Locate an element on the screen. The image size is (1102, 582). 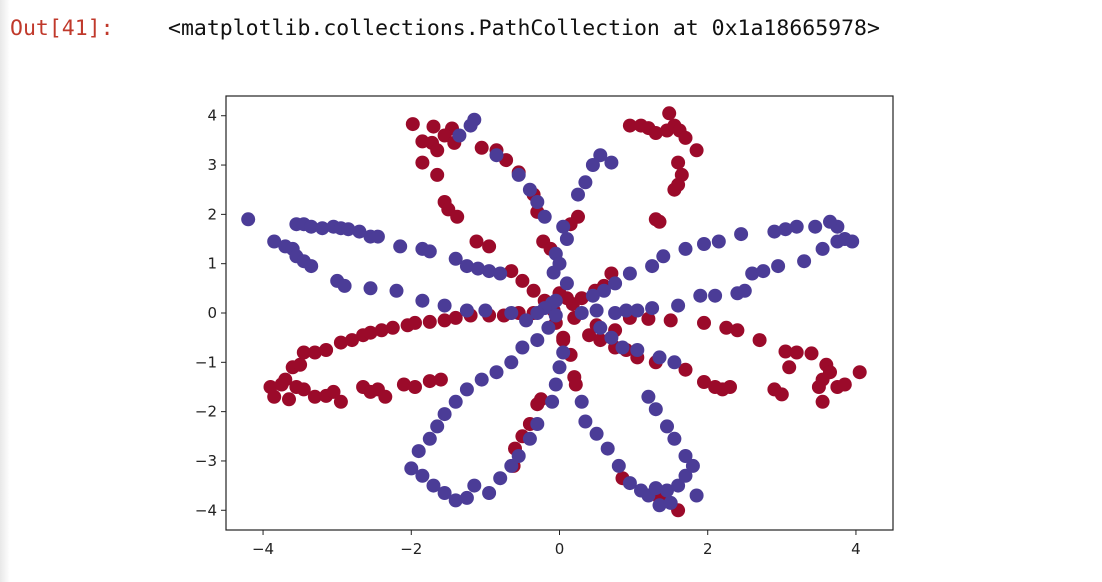
y-tick-label: 4 is located at coordinates (212, 116).